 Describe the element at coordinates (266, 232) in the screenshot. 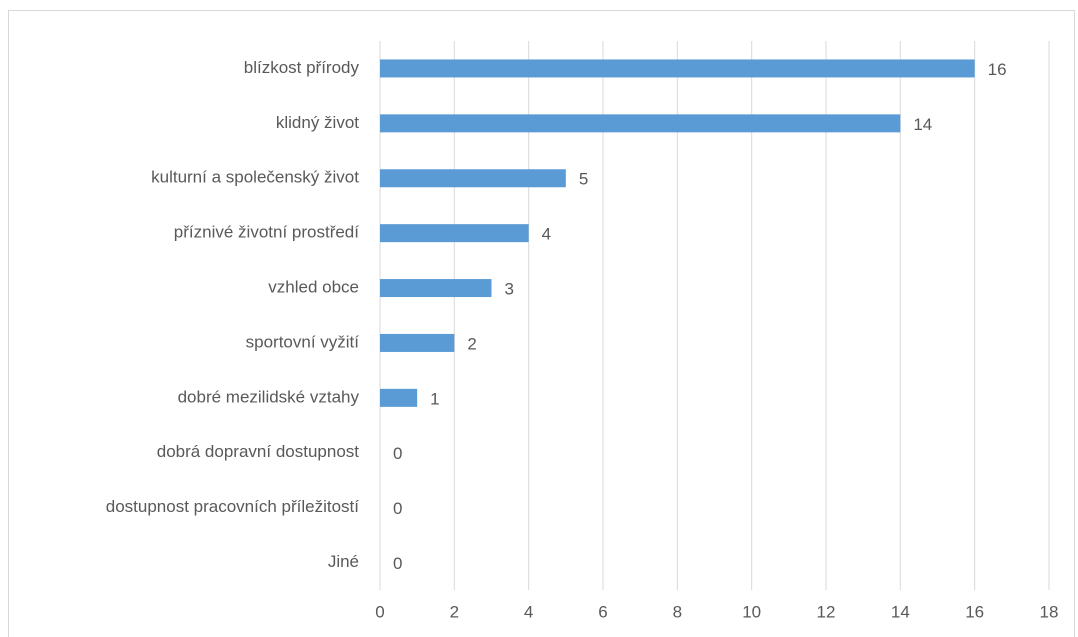

I see `y-tick-label: příznivé životní prostředí` at that location.